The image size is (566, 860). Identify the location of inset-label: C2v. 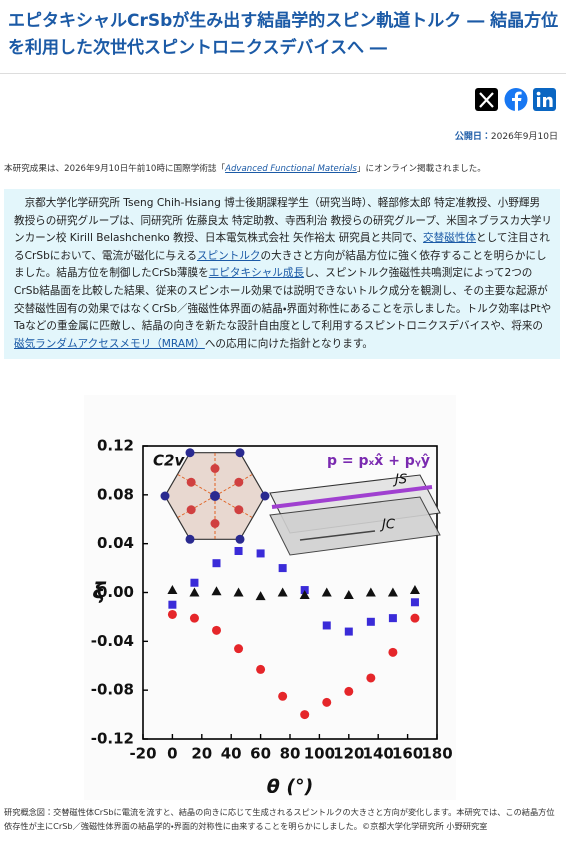
(169, 461).